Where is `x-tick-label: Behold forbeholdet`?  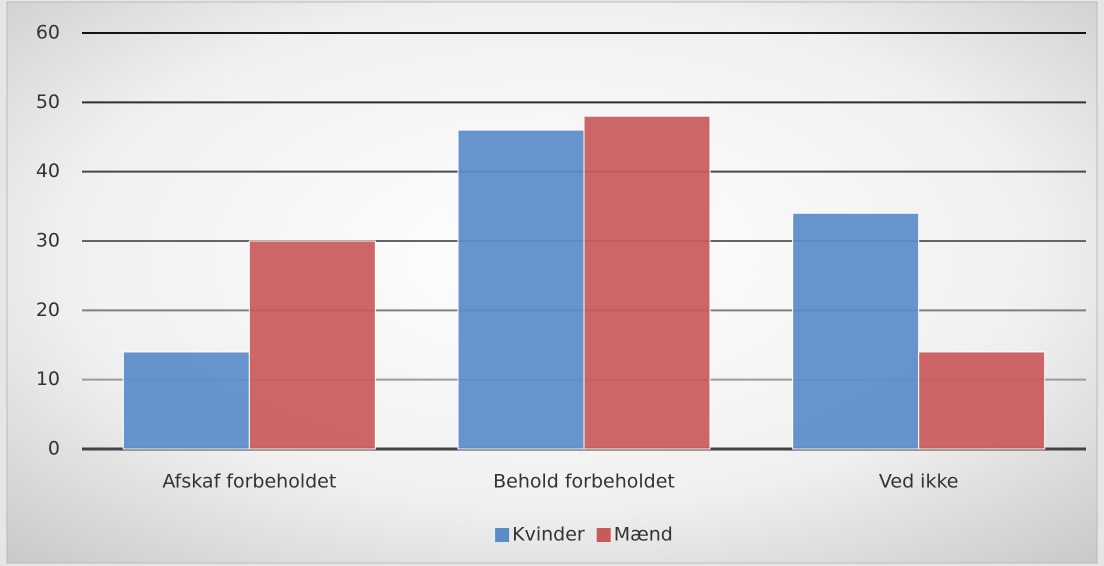
x-tick-label: Behold forbeholdet is located at coordinates (584, 482).